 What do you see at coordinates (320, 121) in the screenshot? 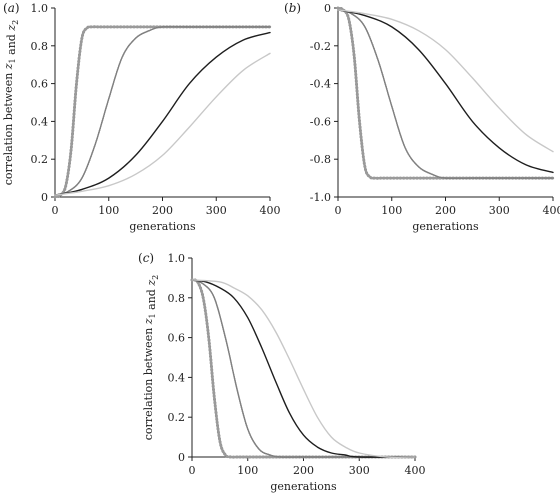
I see `y-tick-label: -0.6` at bounding box center [320, 121].